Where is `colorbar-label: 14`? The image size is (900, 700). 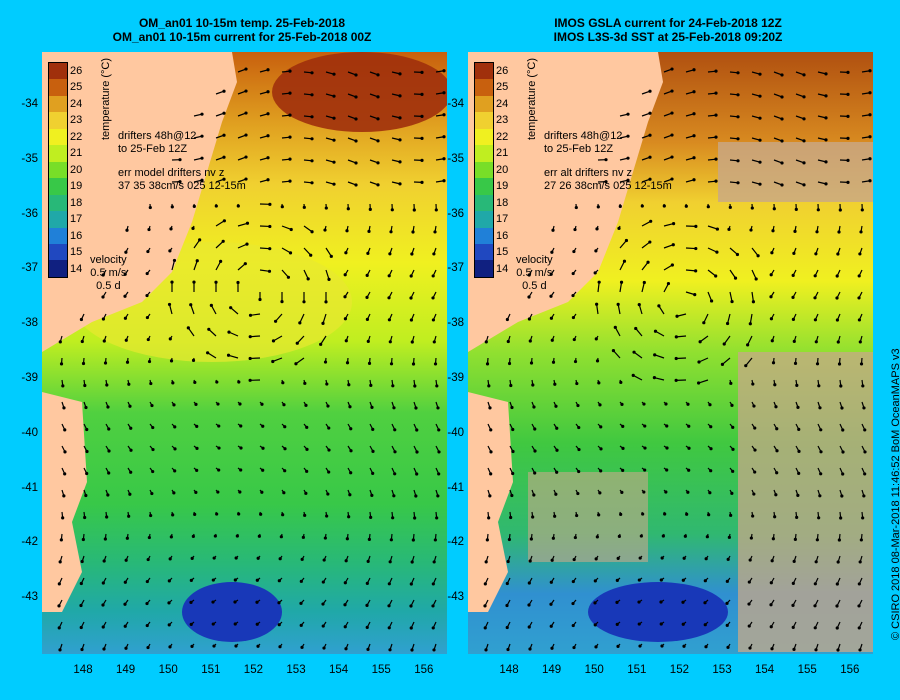
colorbar-label: 14 is located at coordinates (502, 268).